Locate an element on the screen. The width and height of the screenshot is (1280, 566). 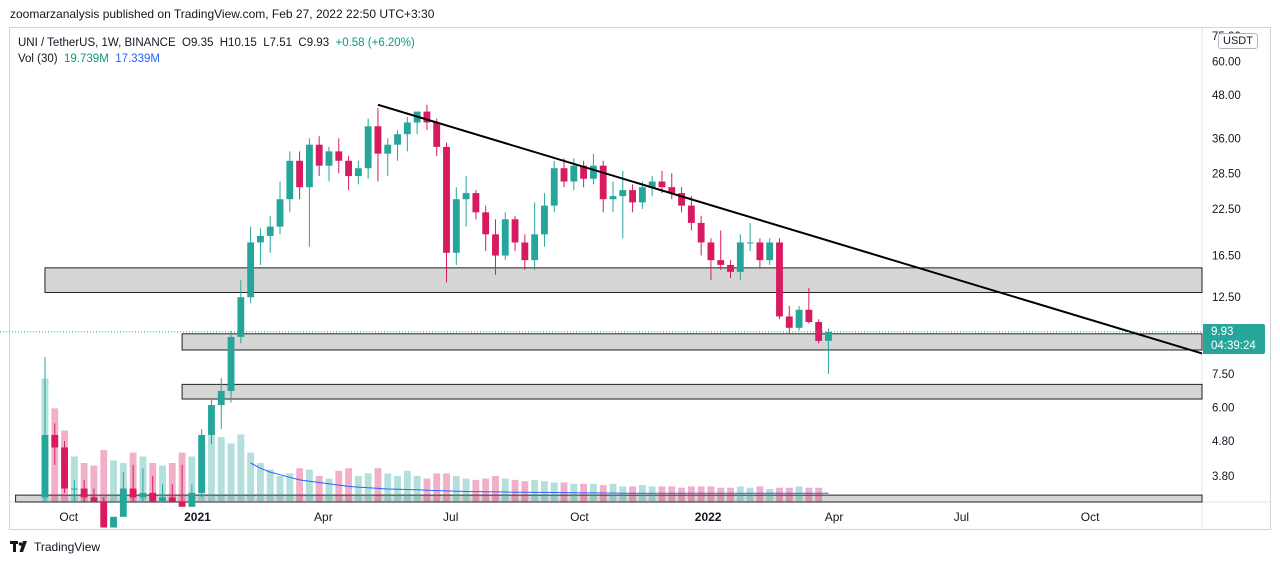
x-tick-label: Apr is located at coordinates (323, 517).